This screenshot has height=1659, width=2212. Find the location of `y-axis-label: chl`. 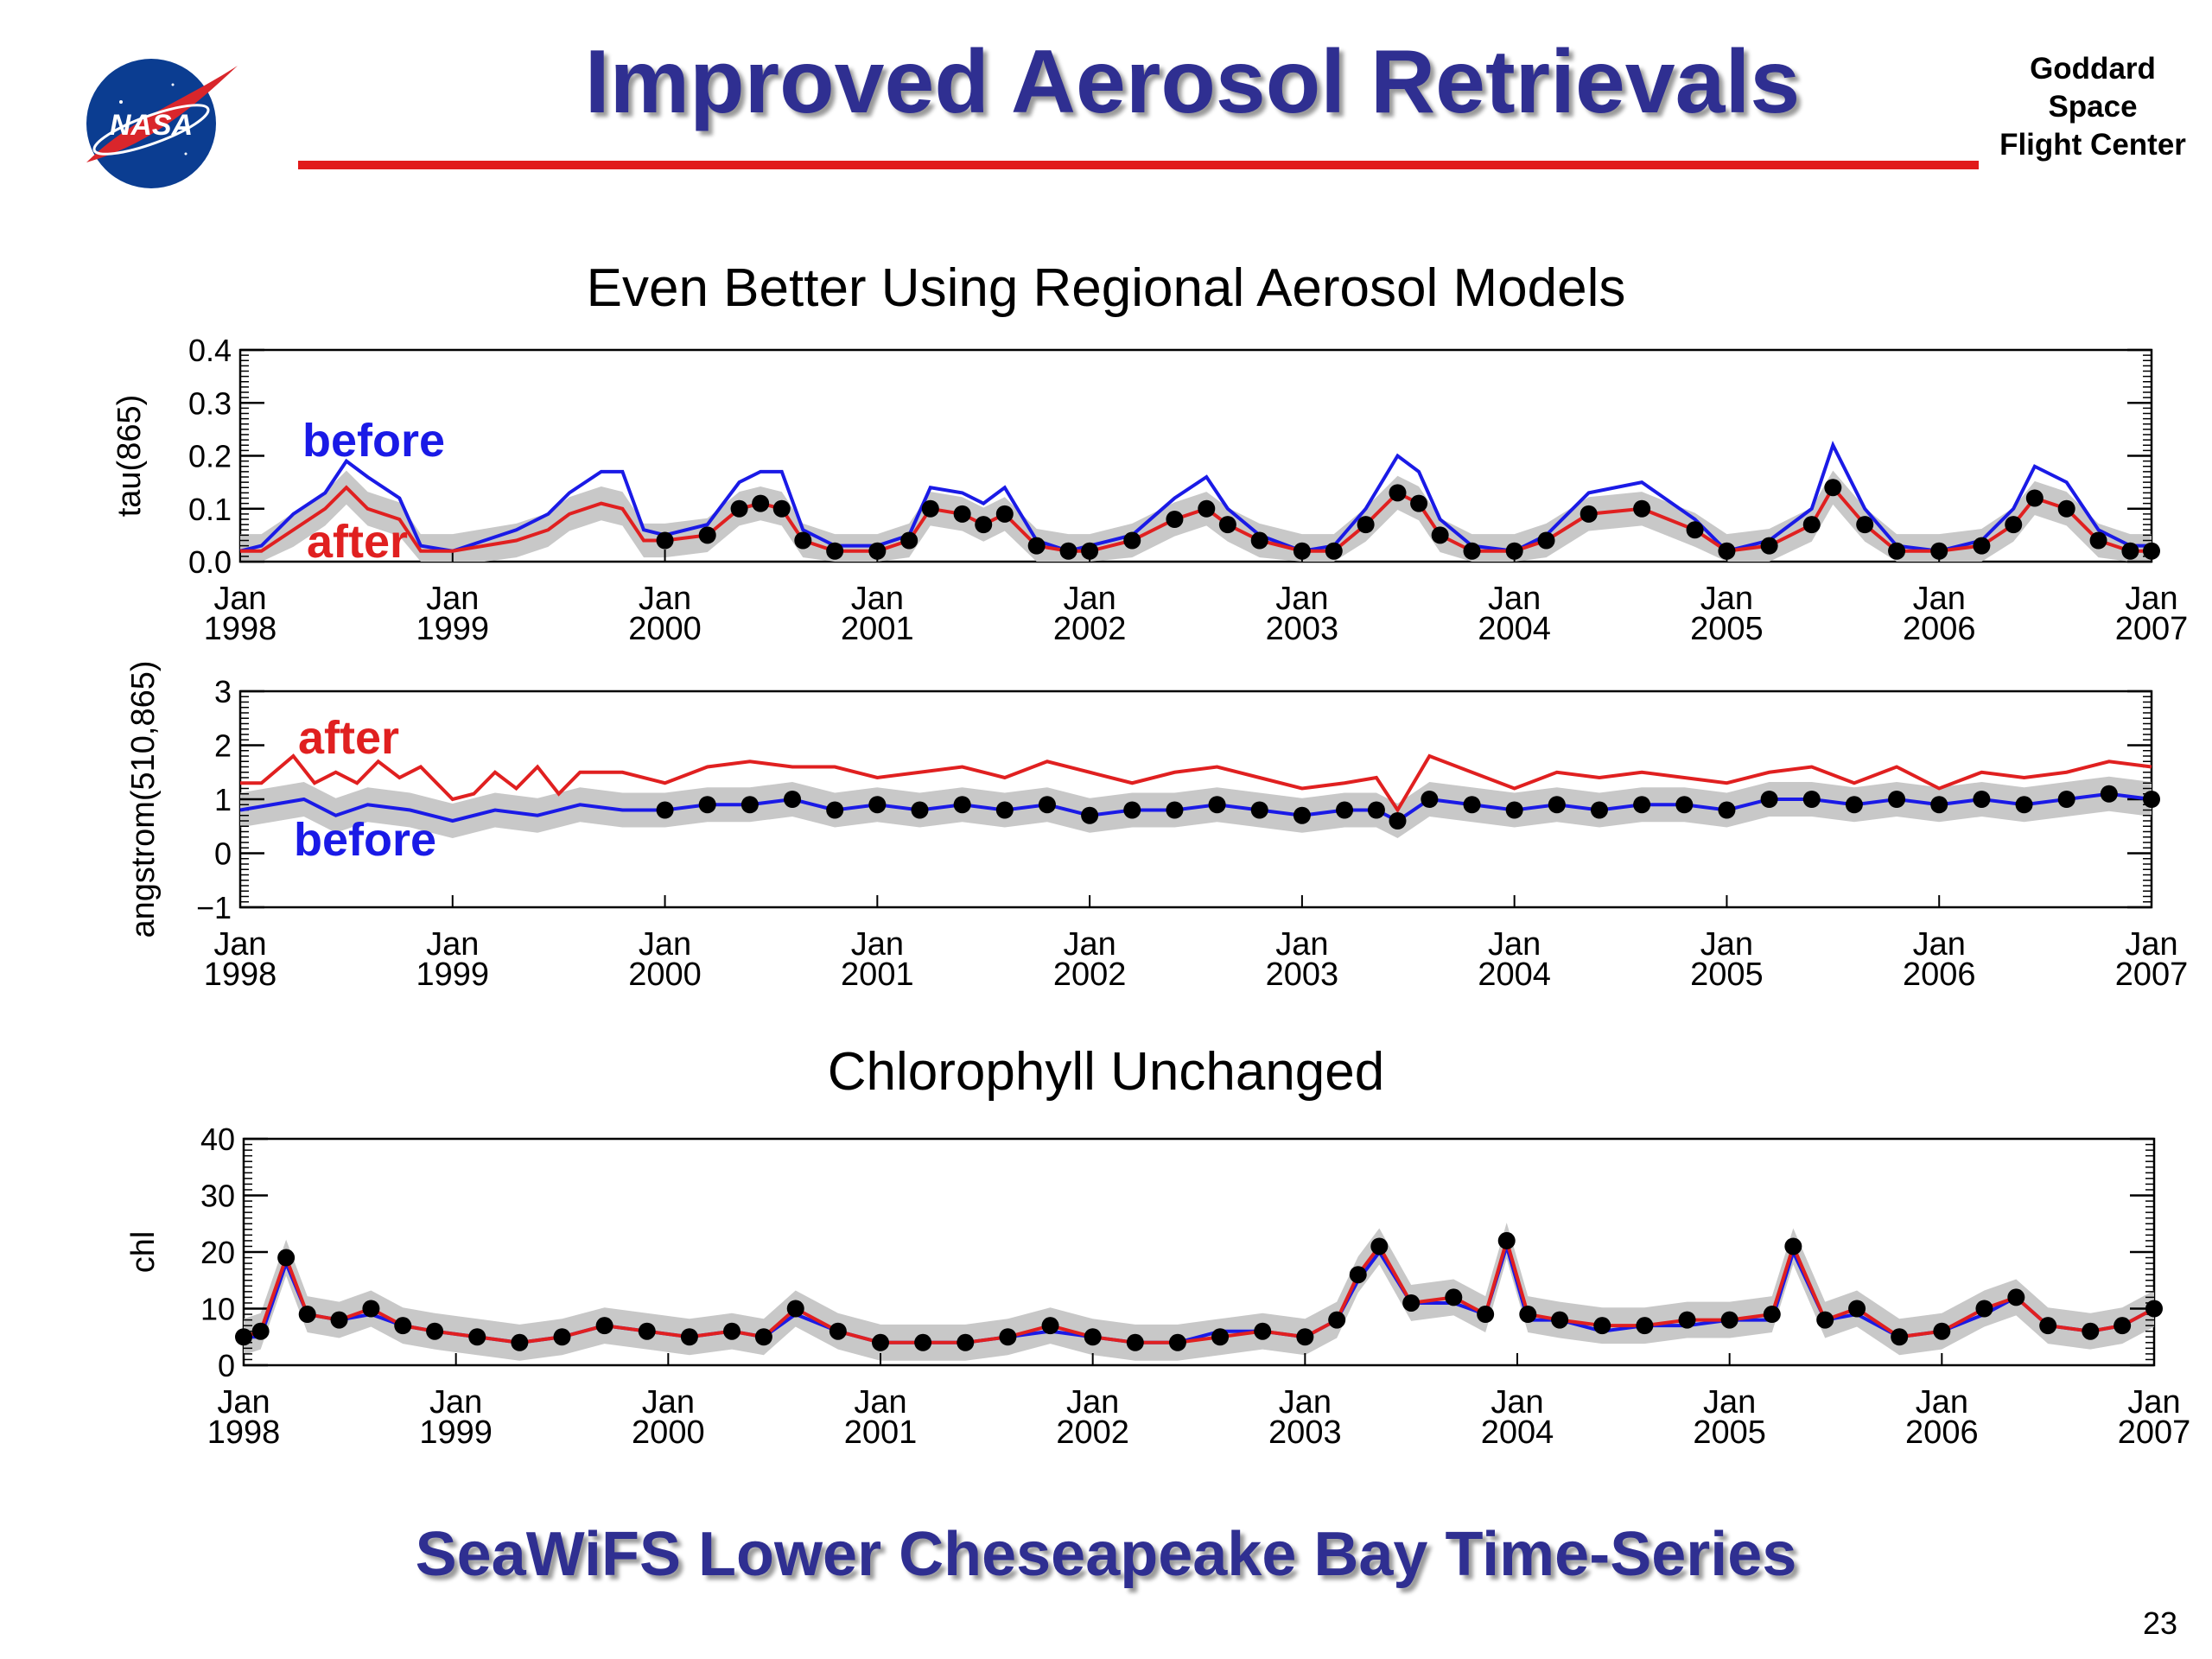

y-axis-label: chl is located at coordinates (143, 1252).